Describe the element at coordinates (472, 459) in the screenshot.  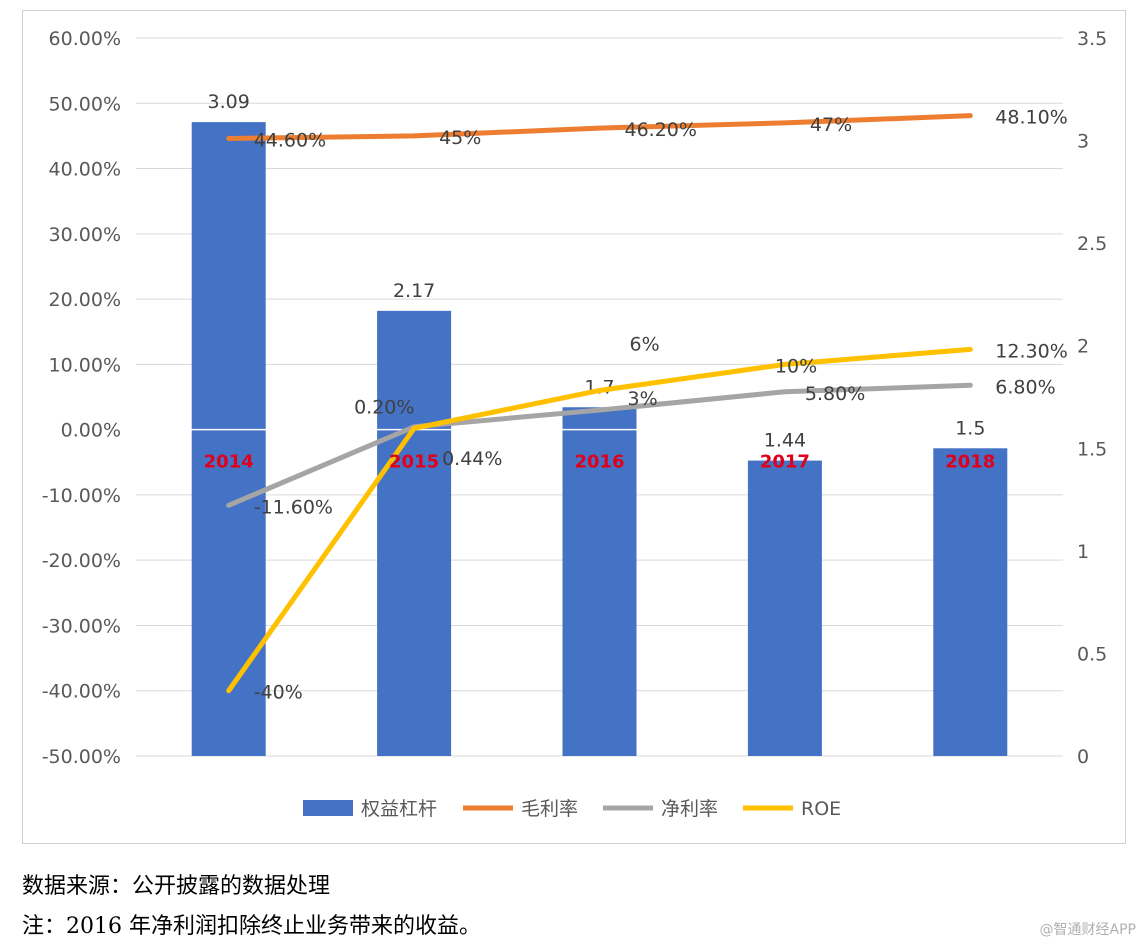
I see `line-data-label: 0.44%` at that location.